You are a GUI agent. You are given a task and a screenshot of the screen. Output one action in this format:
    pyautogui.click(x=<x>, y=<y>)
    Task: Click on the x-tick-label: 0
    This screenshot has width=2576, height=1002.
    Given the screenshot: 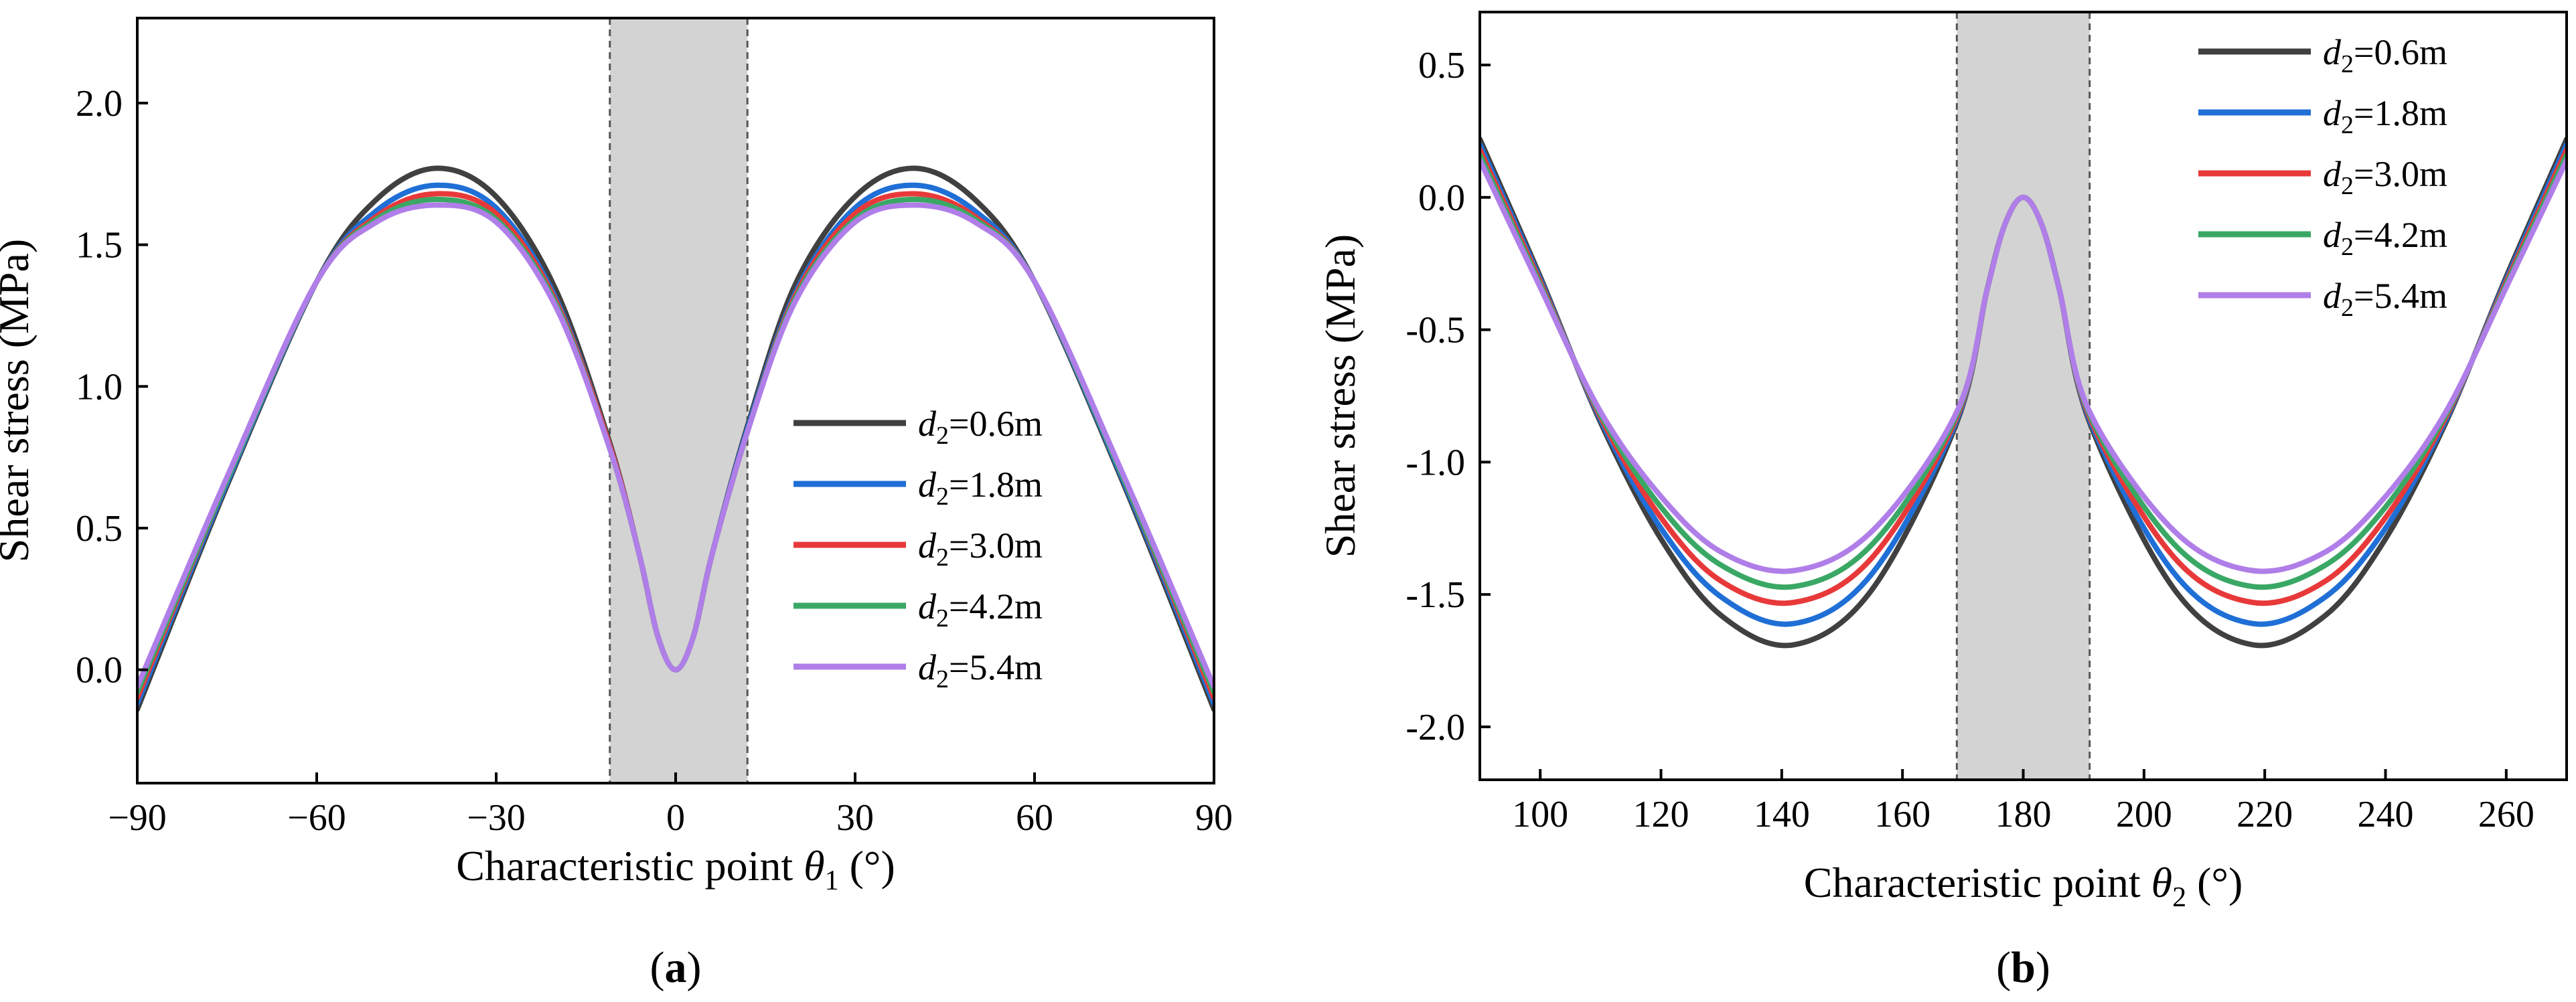 What is the action you would take?
    pyautogui.click(x=675, y=818)
    